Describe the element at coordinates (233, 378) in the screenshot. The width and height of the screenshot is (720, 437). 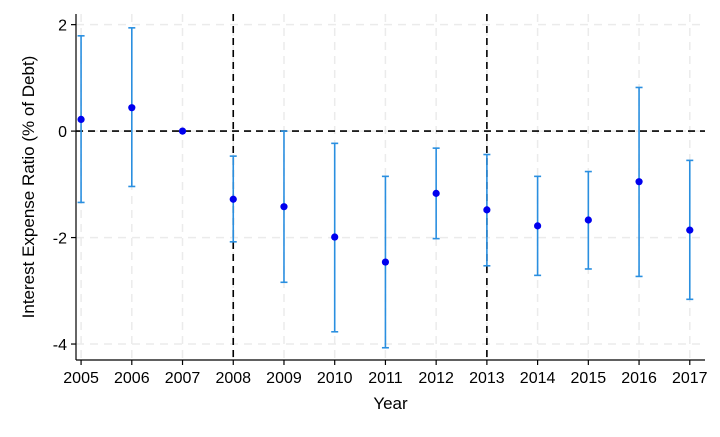
I see `x-tick-label: 2008` at that location.